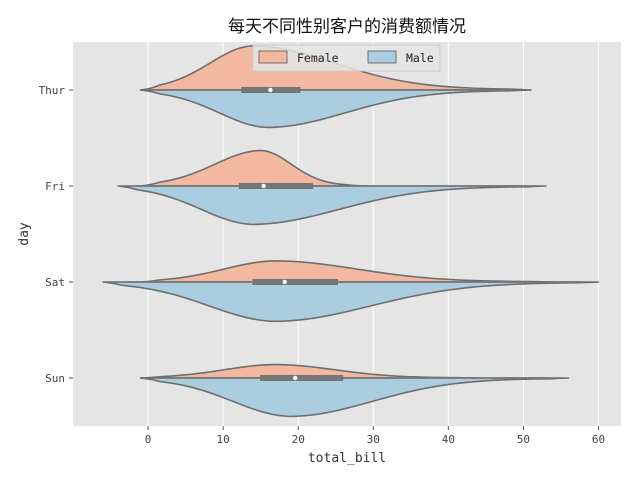 This screenshot has width=640, height=480. What do you see at coordinates (284, 282) in the screenshot?
I see `median-dot-sat` at bounding box center [284, 282].